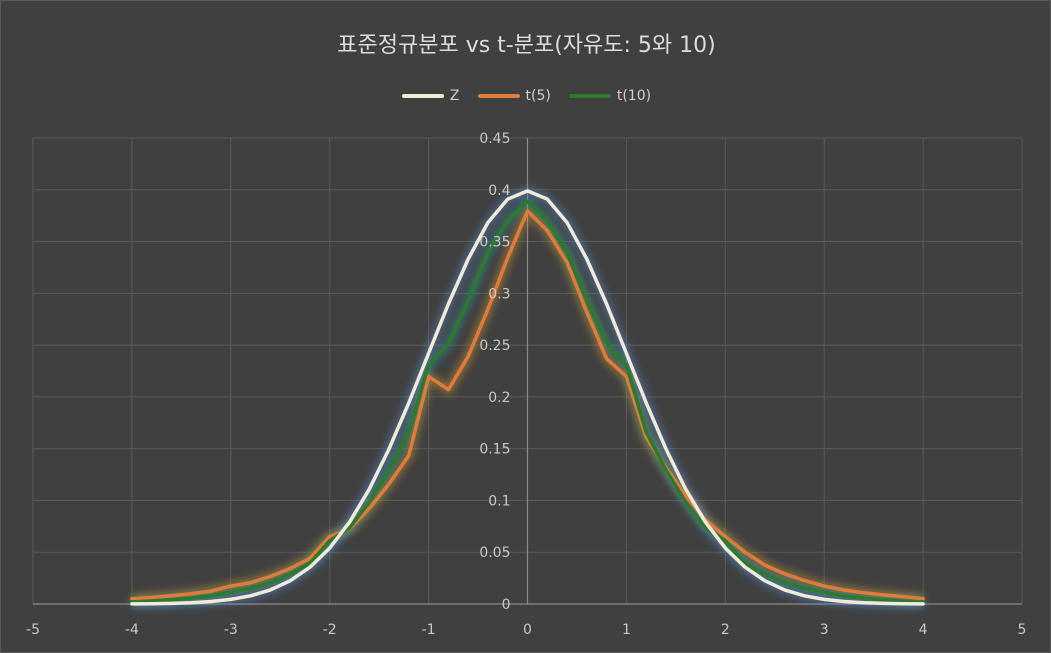  Describe the element at coordinates (499, 294) in the screenshot. I see `y-tick-label: 0.3` at that location.